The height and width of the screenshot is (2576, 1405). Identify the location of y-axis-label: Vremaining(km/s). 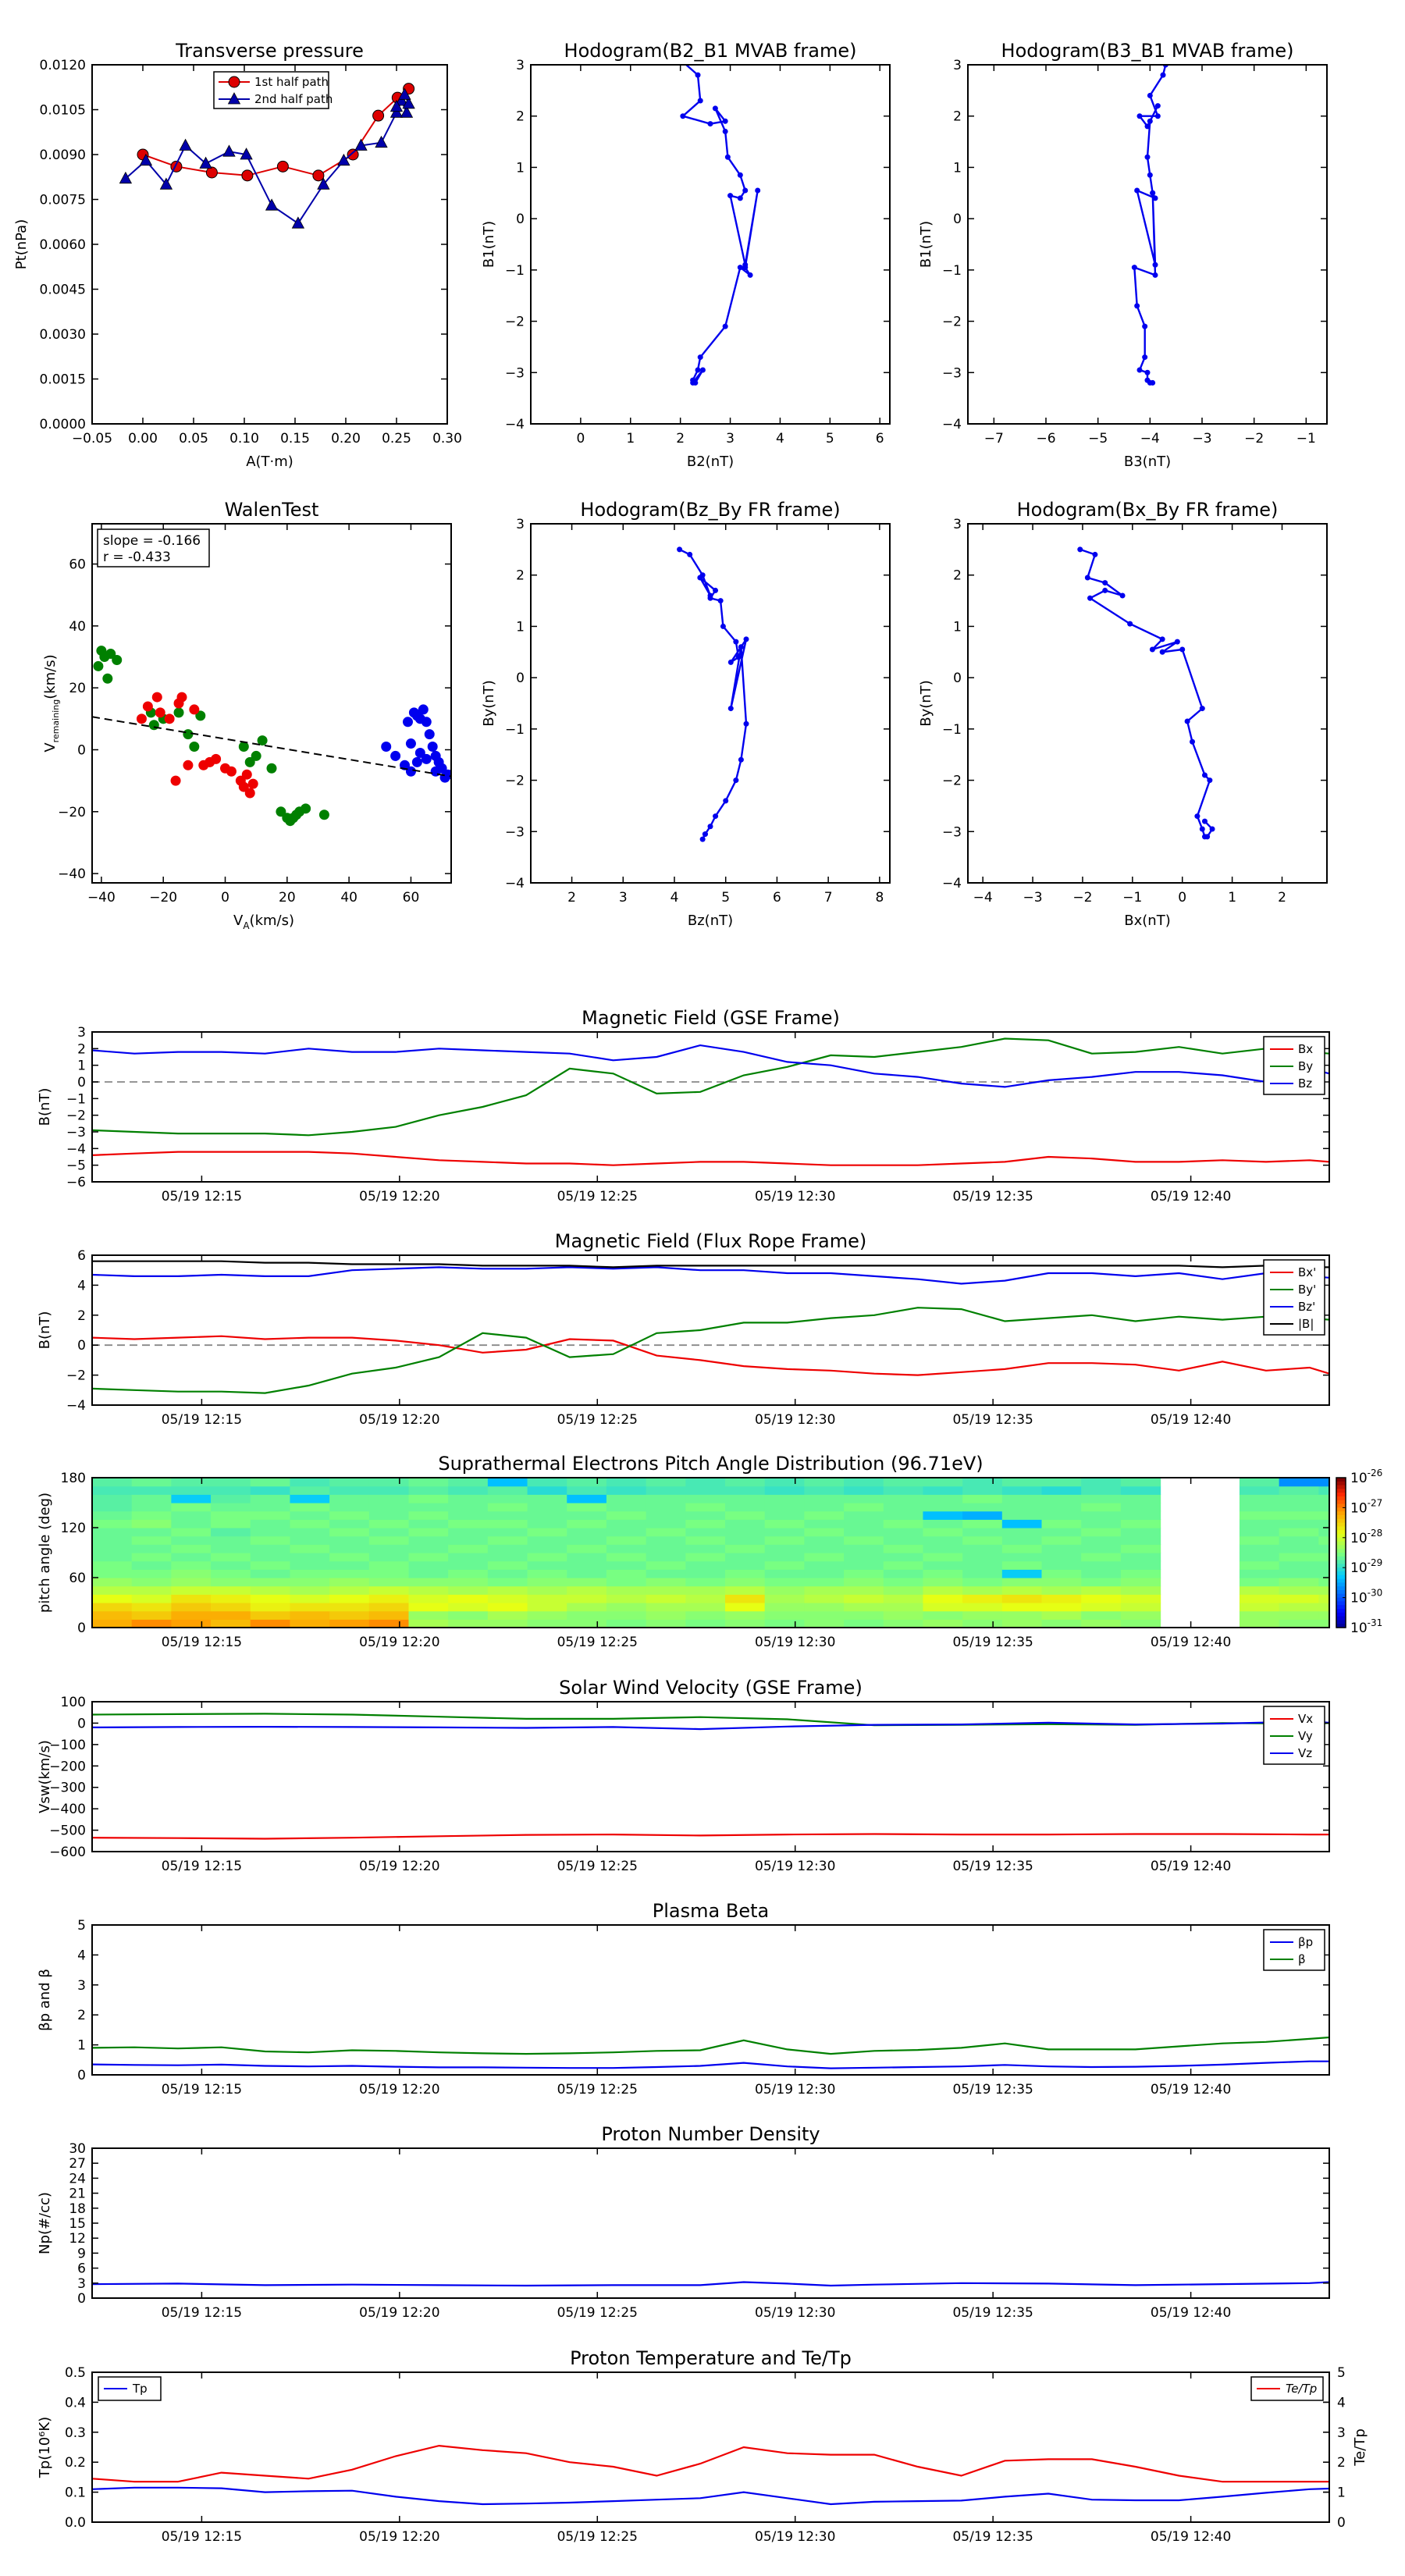
(51, 703).